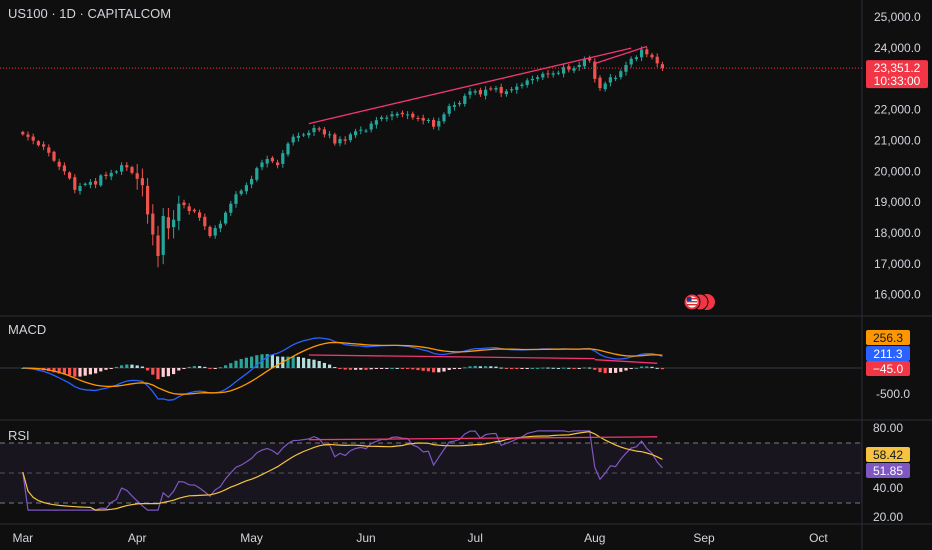 The image size is (932, 550). What do you see at coordinates (888, 471) in the screenshot?
I see `rsi-value: 51.85` at bounding box center [888, 471].